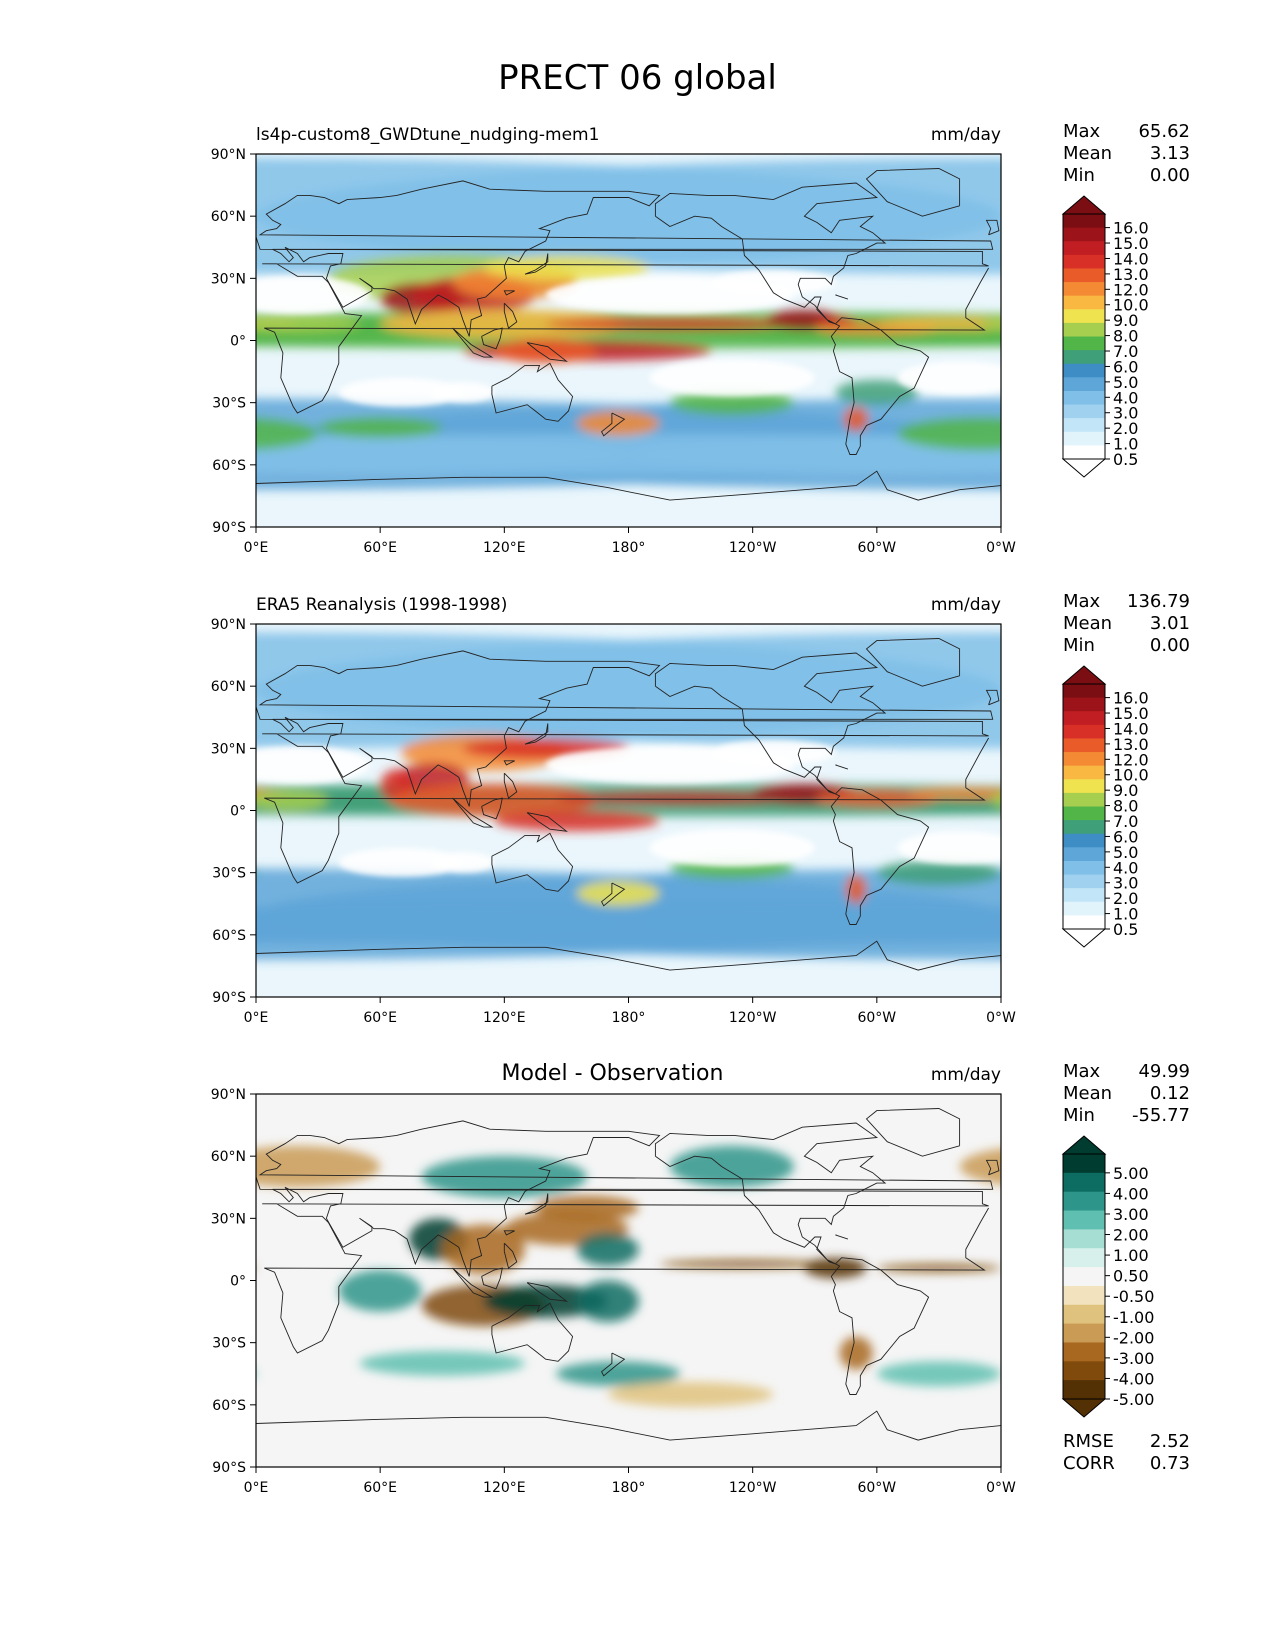  Describe the element at coordinates (1125, 413) in the screenshot. I see `colorbar-label: 3.0` at that location.